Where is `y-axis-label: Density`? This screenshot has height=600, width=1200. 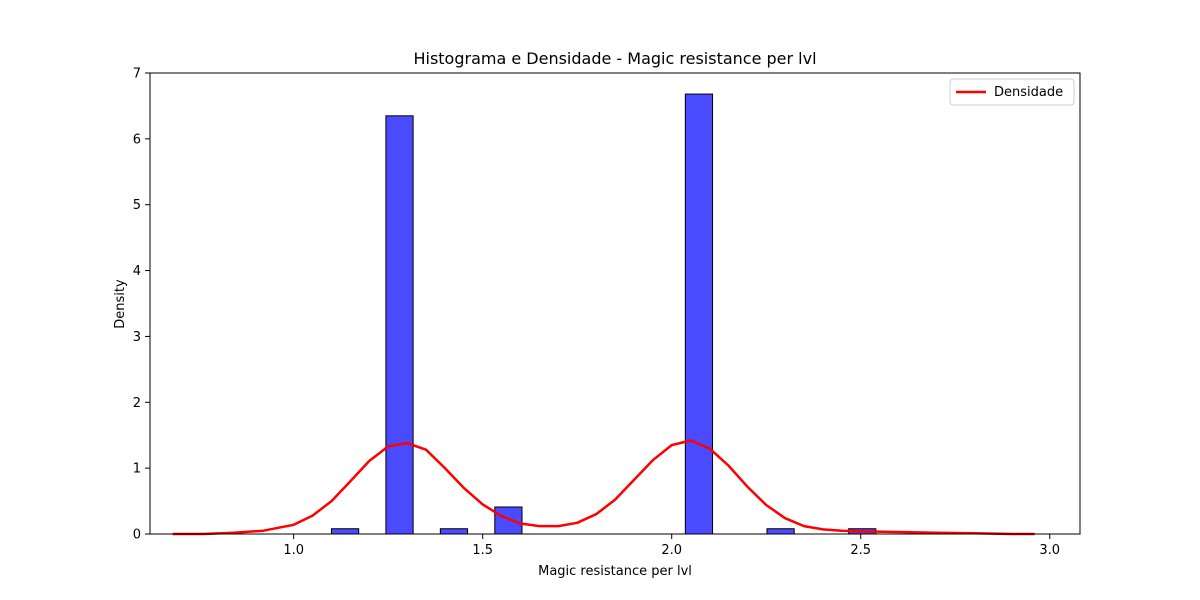 y-axis-label: Density is located at coordinates (120, 304).